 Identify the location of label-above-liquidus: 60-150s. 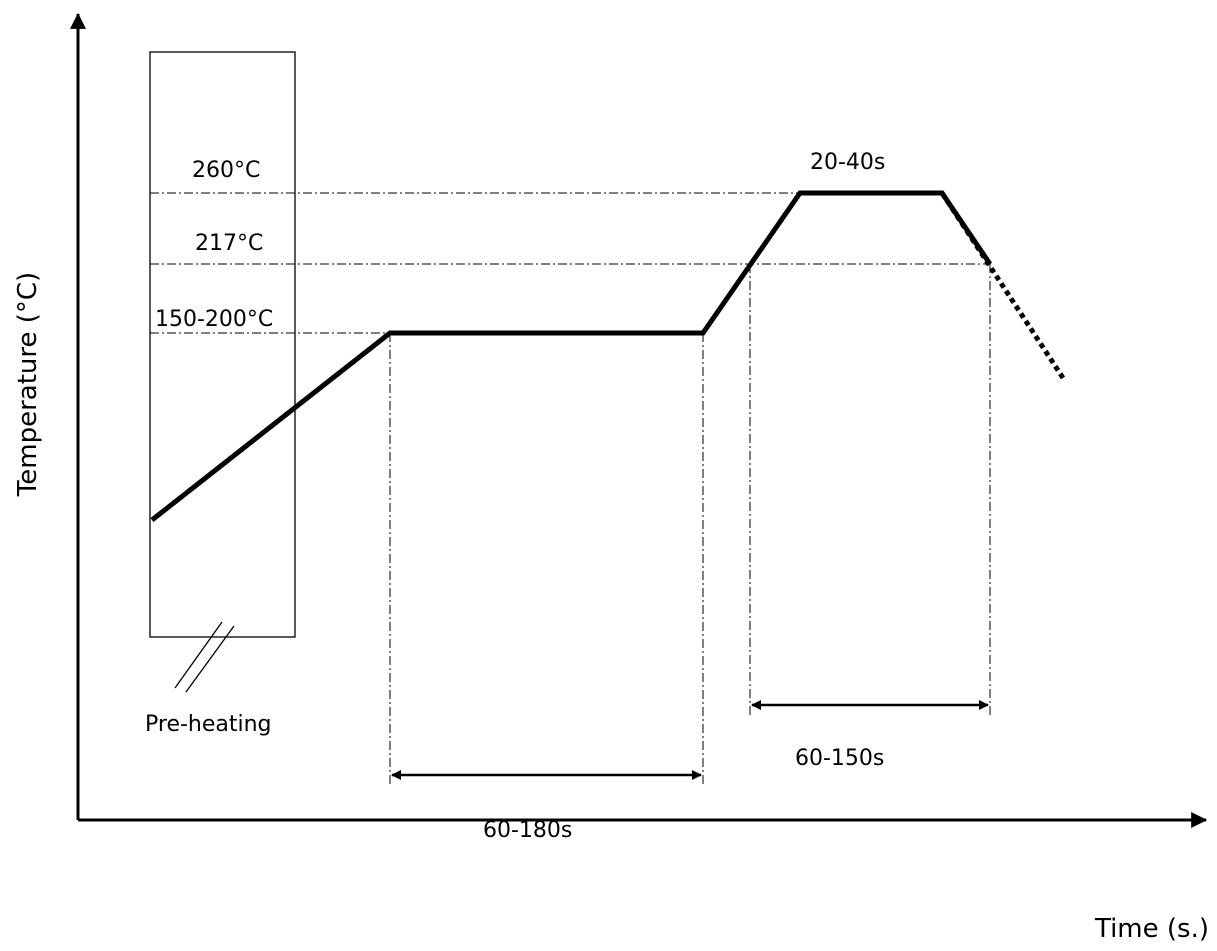
(839, 758).